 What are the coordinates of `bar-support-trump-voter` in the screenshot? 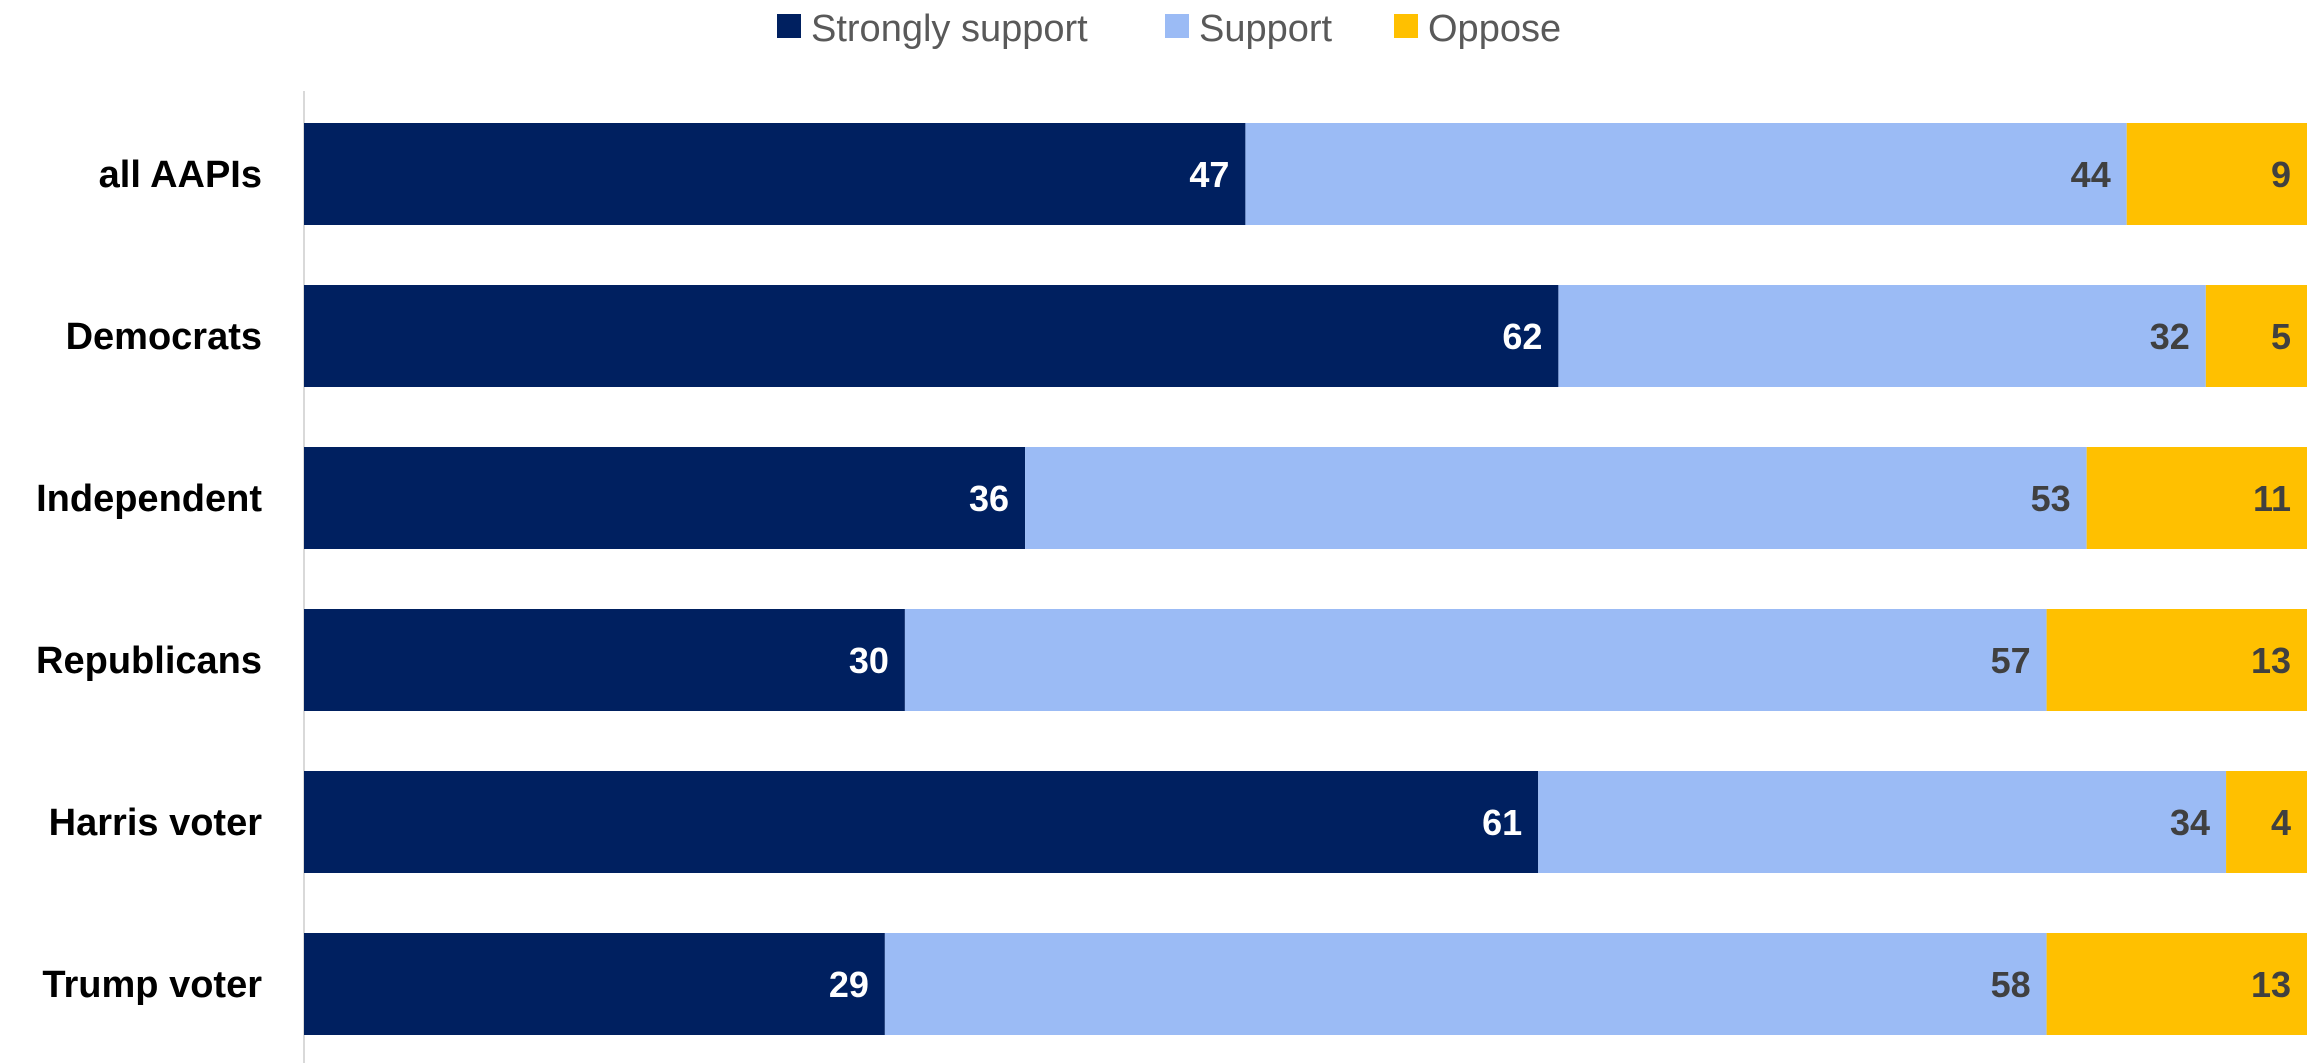 It's located at (1465, 984).